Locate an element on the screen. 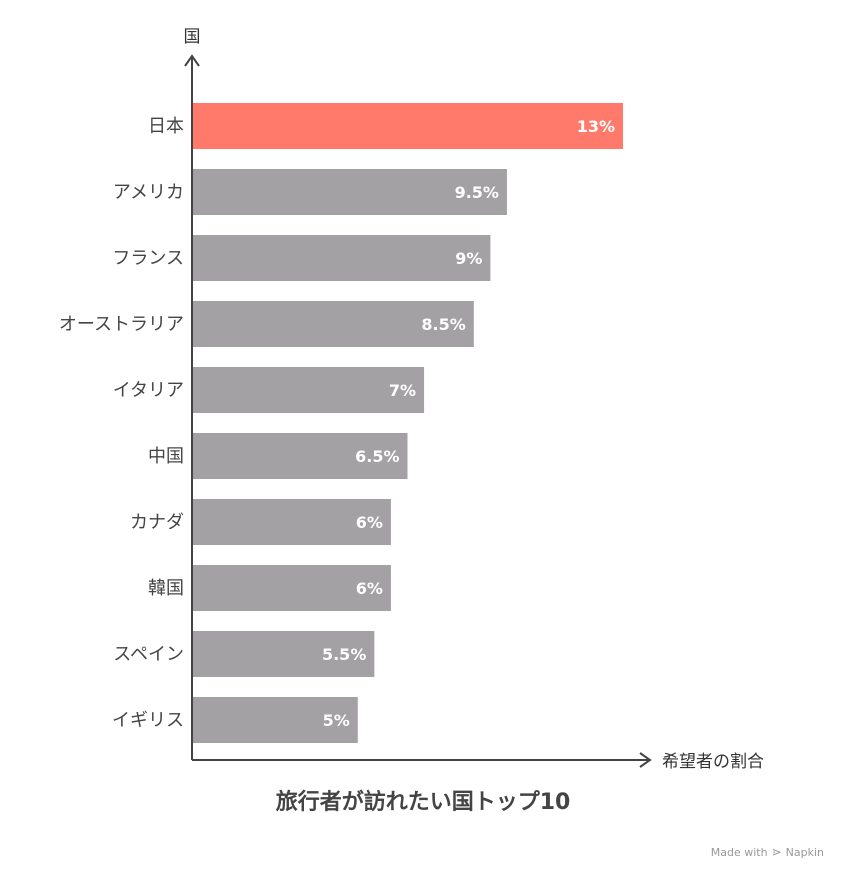 This screenshot has height=880, width=846. category-label: スペイン is located at coordinates (148, 654).